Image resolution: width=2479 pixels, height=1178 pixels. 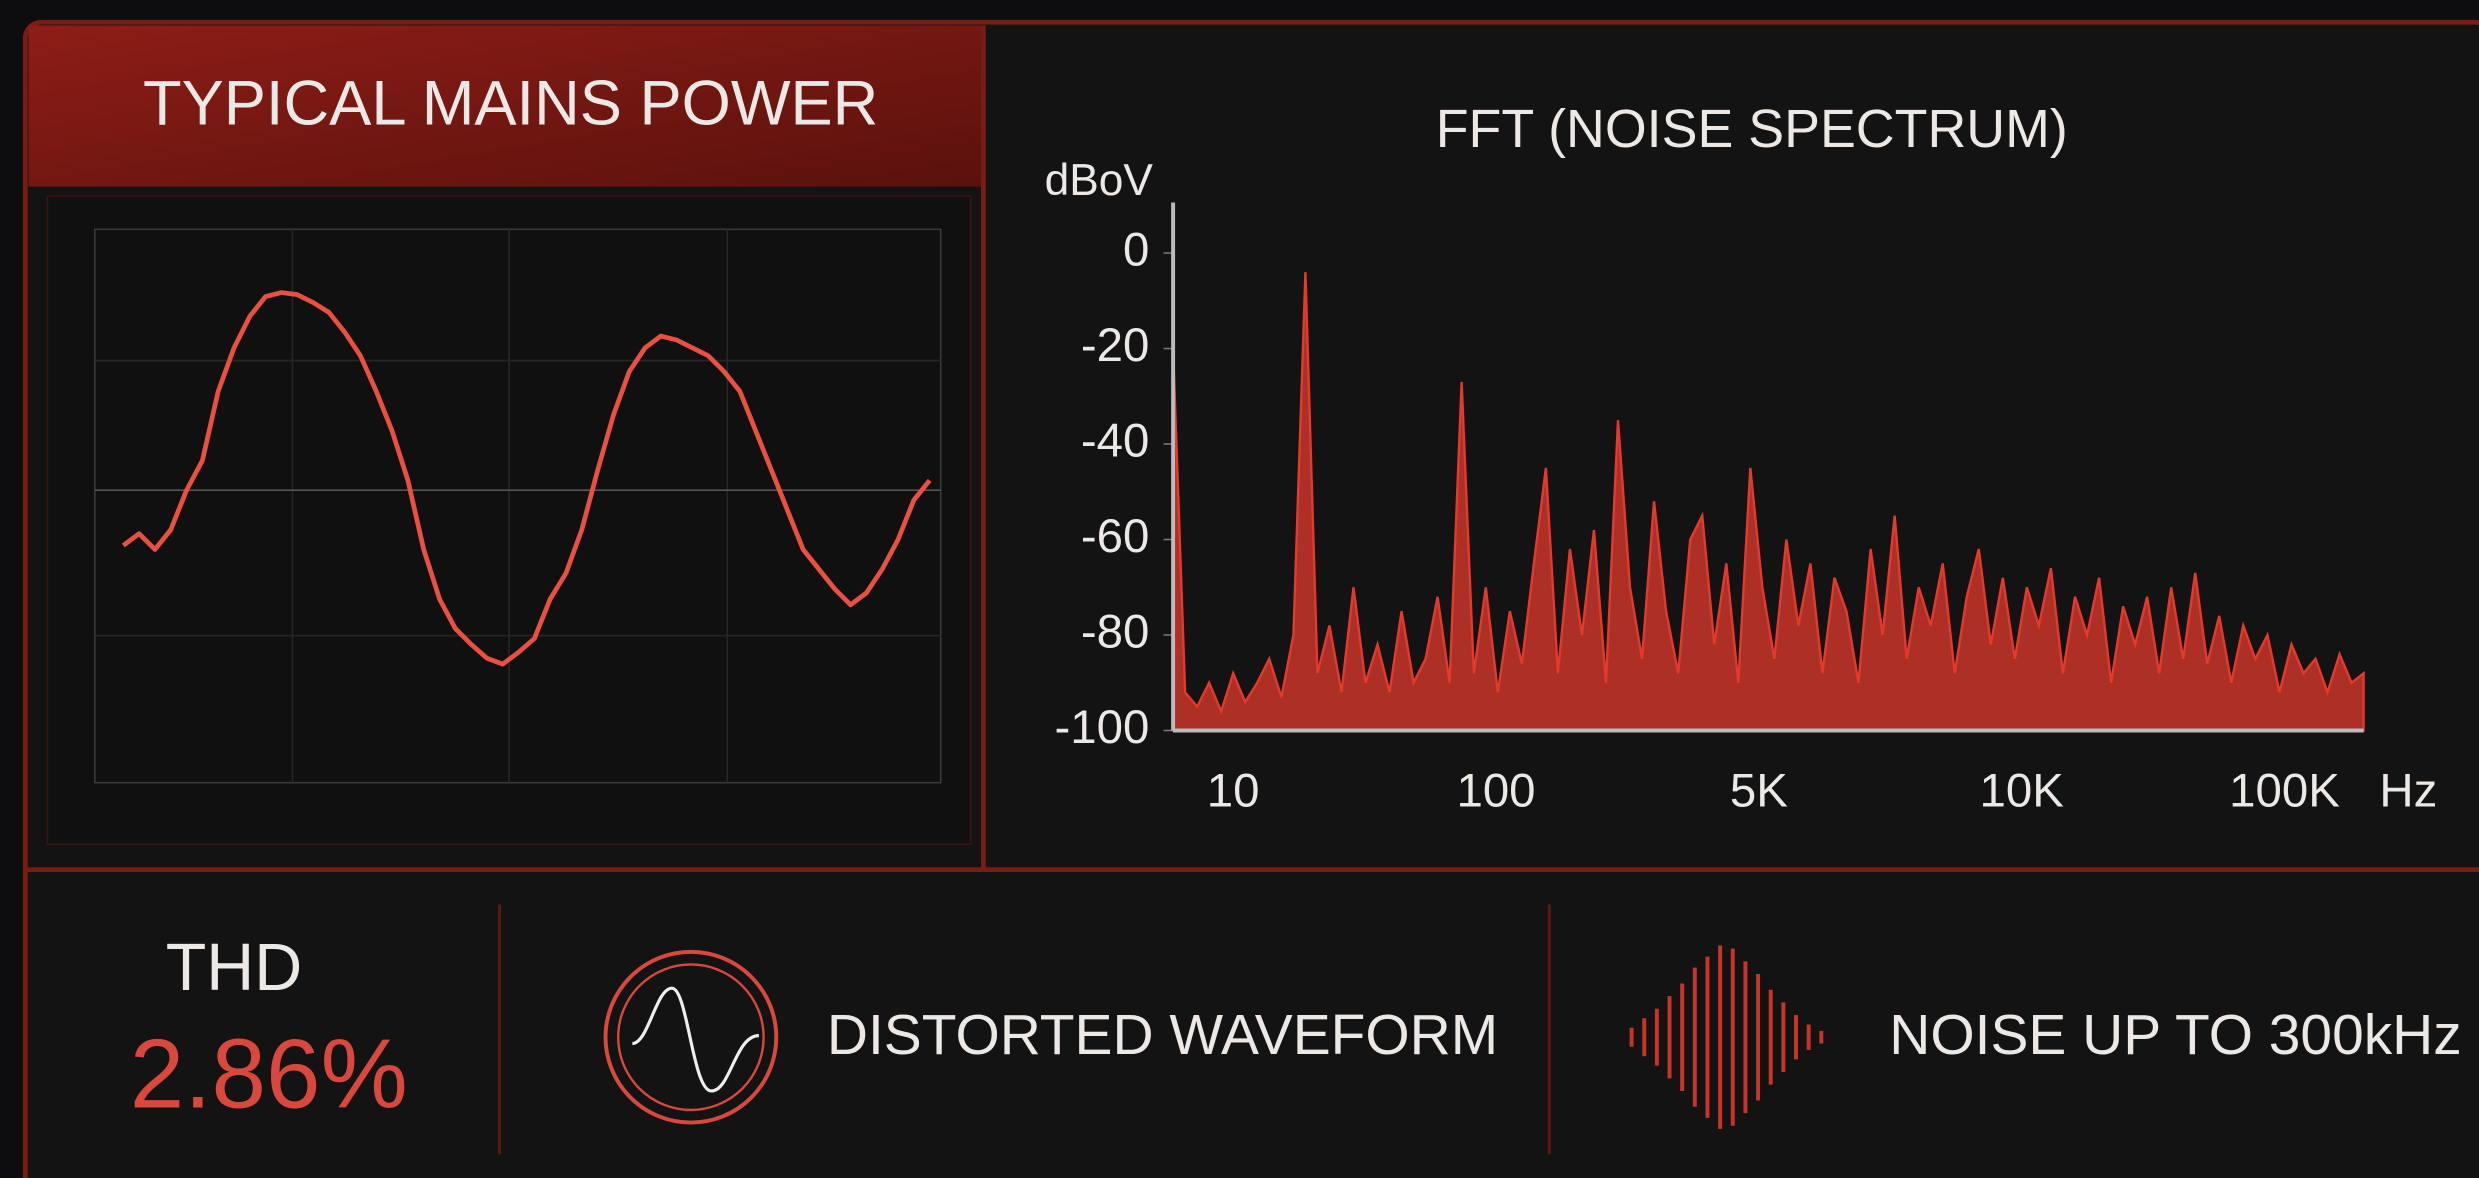 I want to click on y-tick-label: -60, so click(x=1115, y=536).